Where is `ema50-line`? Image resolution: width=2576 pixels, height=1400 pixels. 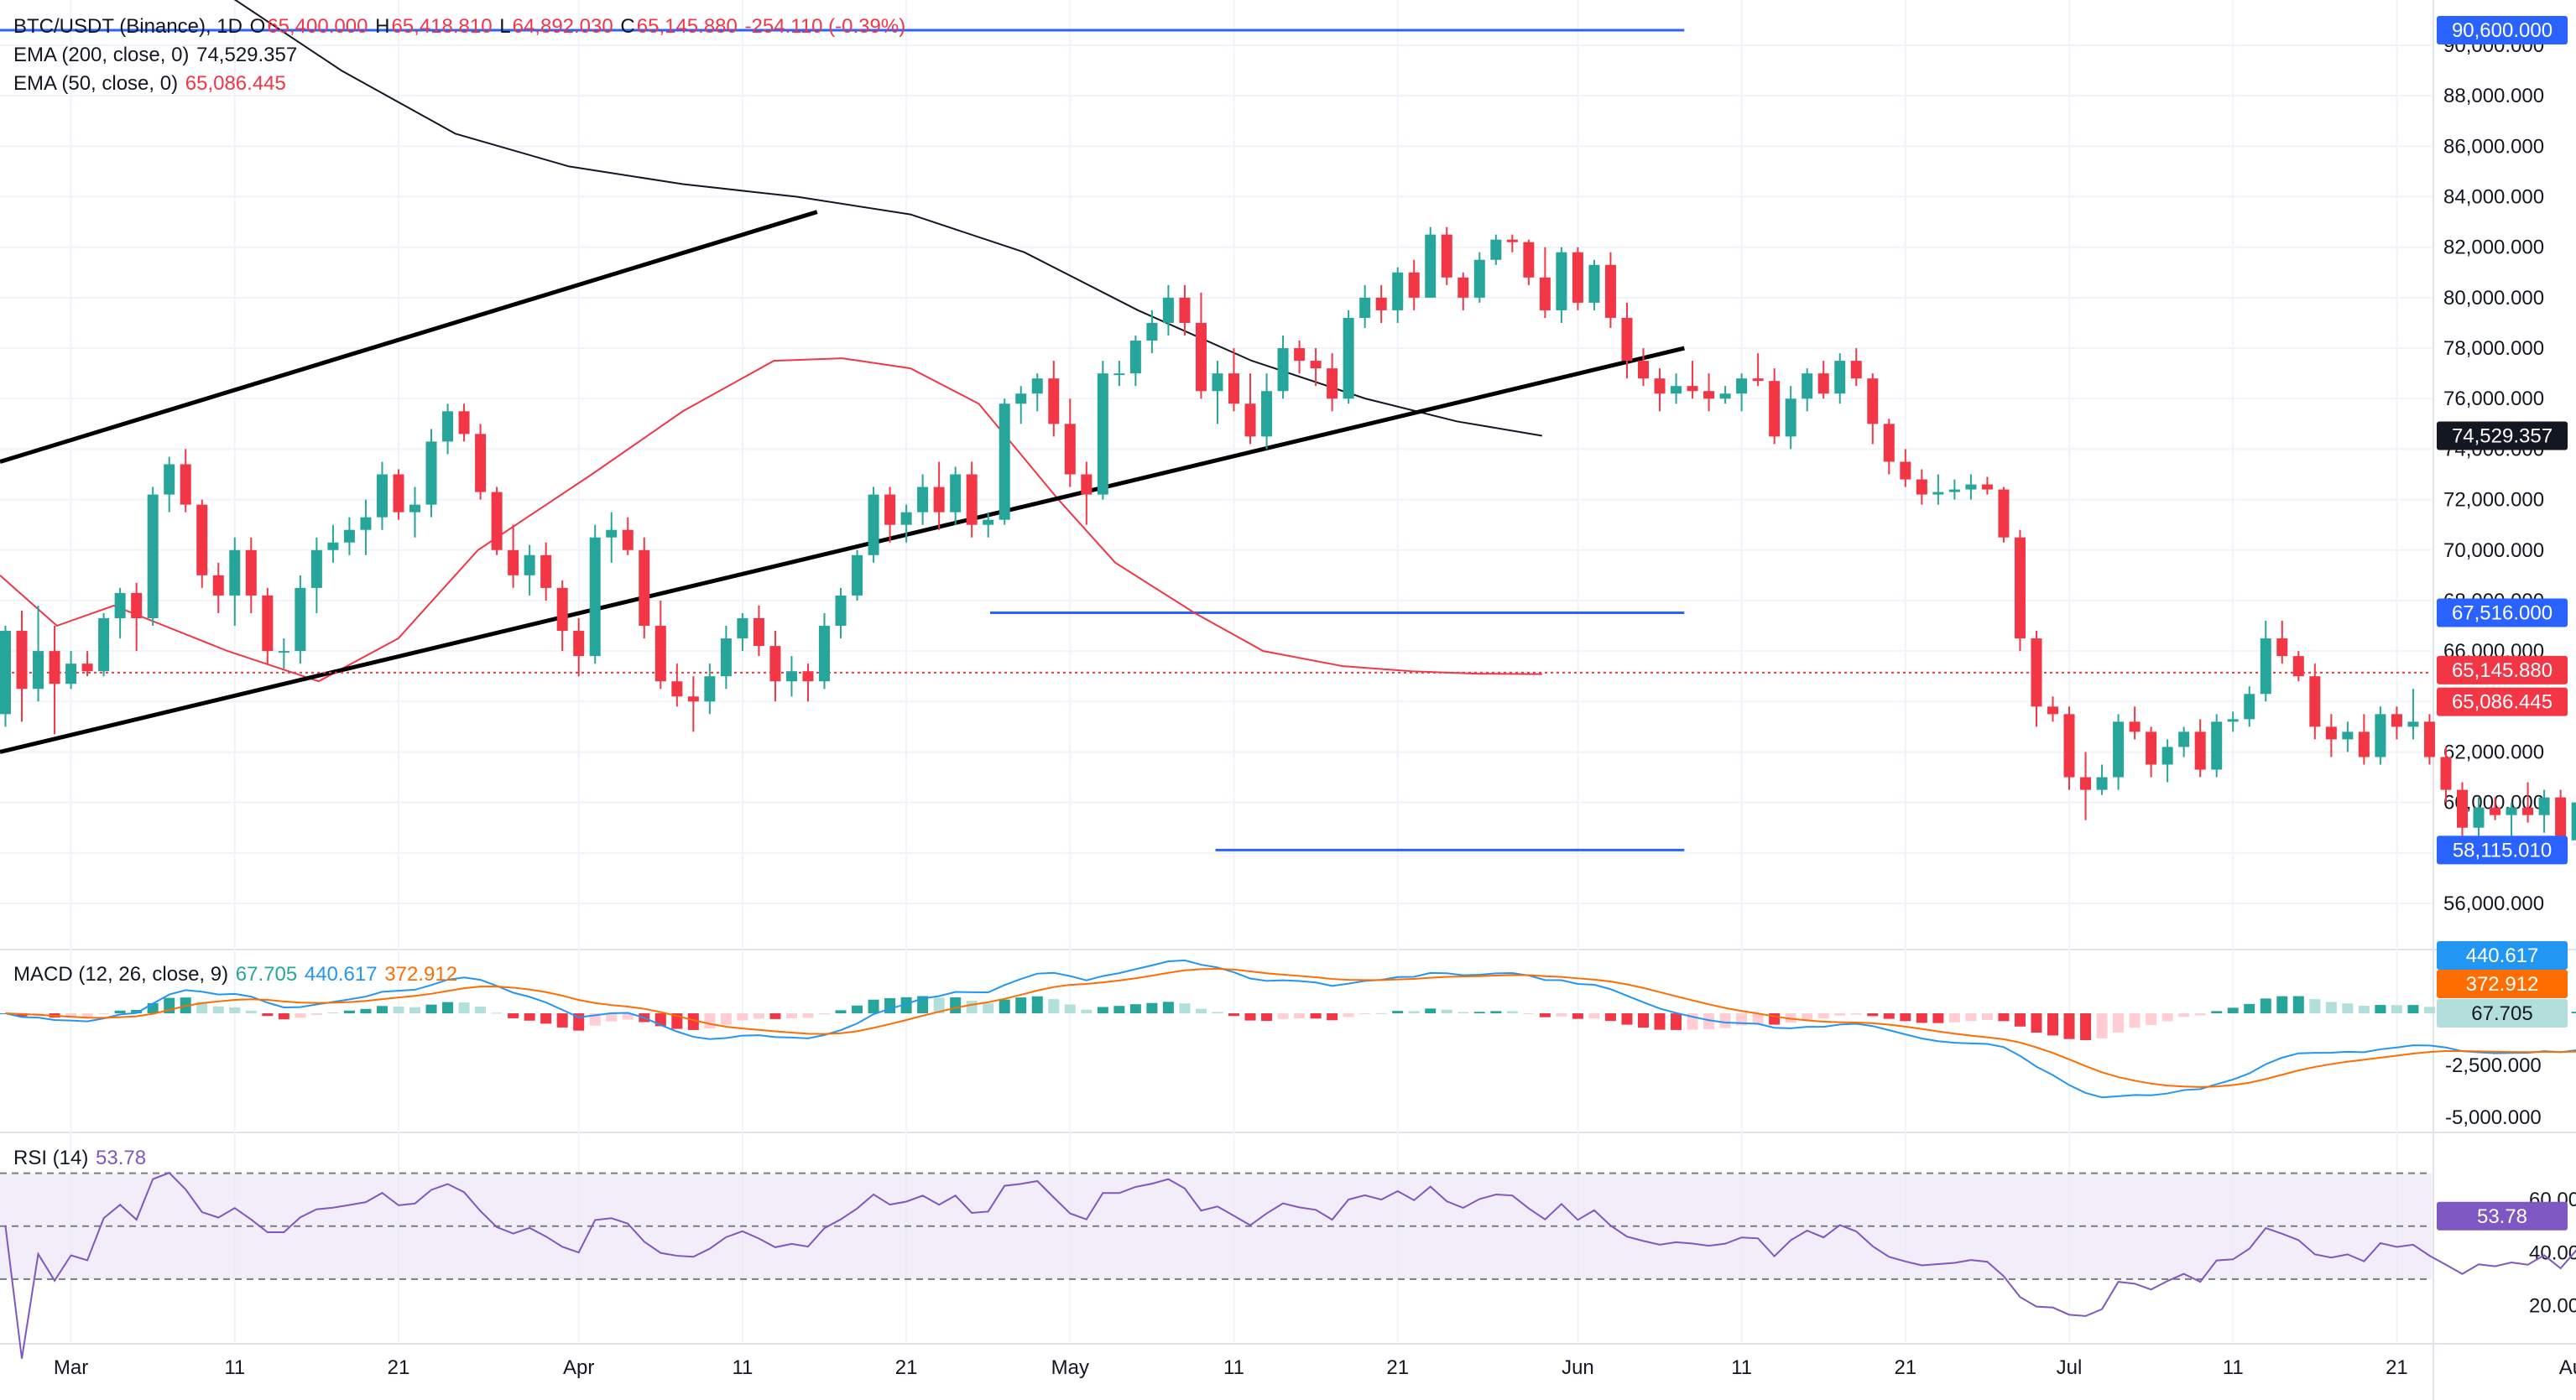
ema50-line is located at coordinates (771, 520).